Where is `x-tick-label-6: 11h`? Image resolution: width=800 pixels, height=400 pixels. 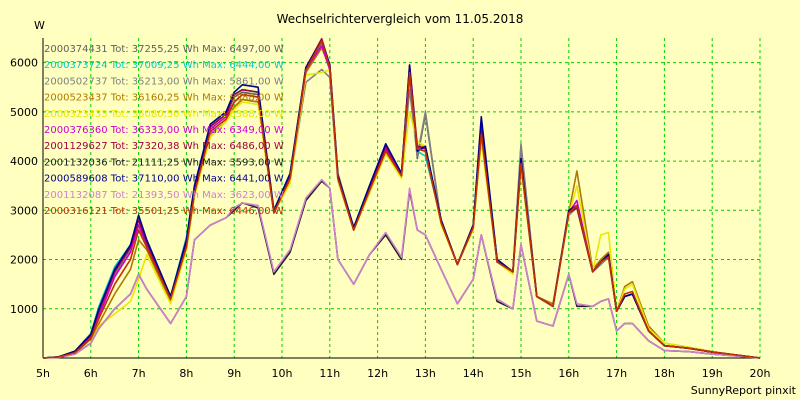 x-tick-label-6: 11h is located at coordinates (329, 373).